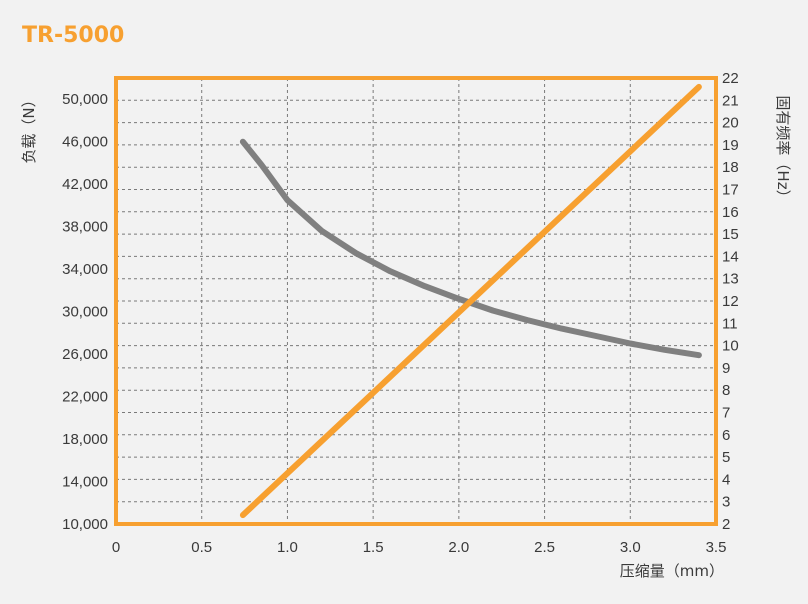  What do you see at coordinates (730, 279) in the screenshot?
I see `y-right-tick-label: 13` at bounding box center [730, 279].